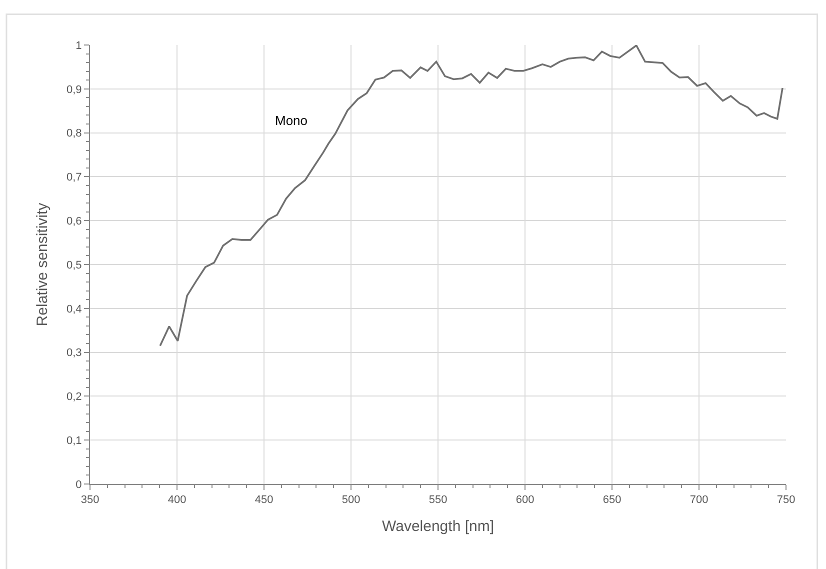 Image resolution: width=826 pixels, height=569 pixels. I want to click on y-tick-label: 0,3, so click(74, 353).